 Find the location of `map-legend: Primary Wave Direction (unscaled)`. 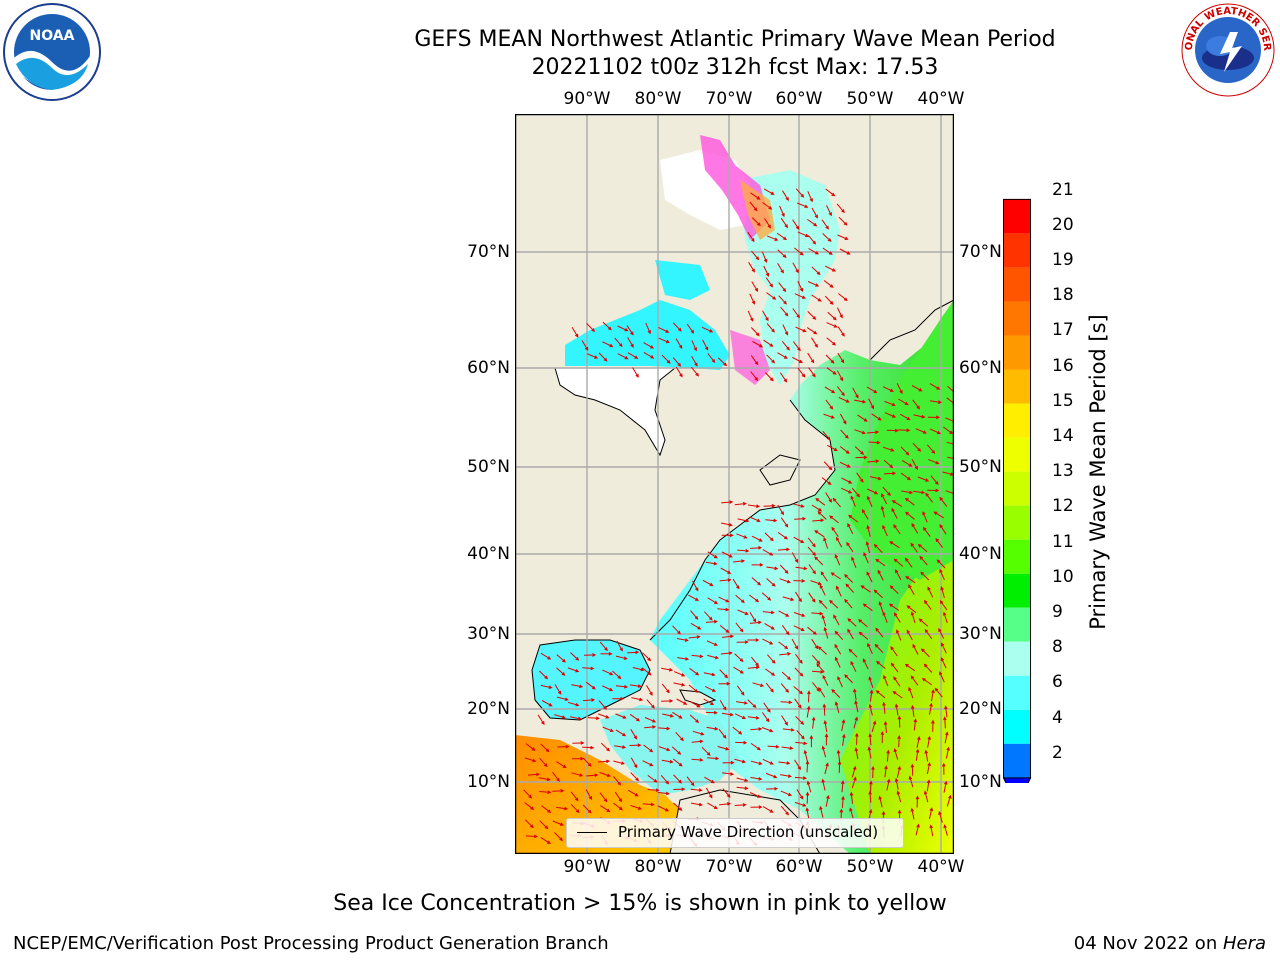

map-legend: Primary Wave Direction (unscaled) is located at coordinates (735, 833).